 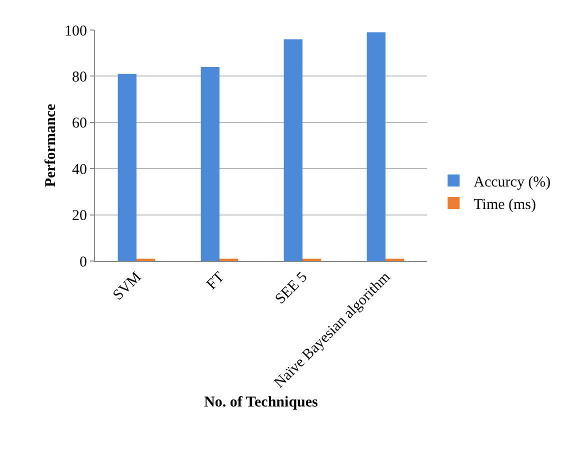 What do you see at coordinates (79, 170) in the screenshot?
I see `y-tick-label: 40` at bounding box center [79, 170].